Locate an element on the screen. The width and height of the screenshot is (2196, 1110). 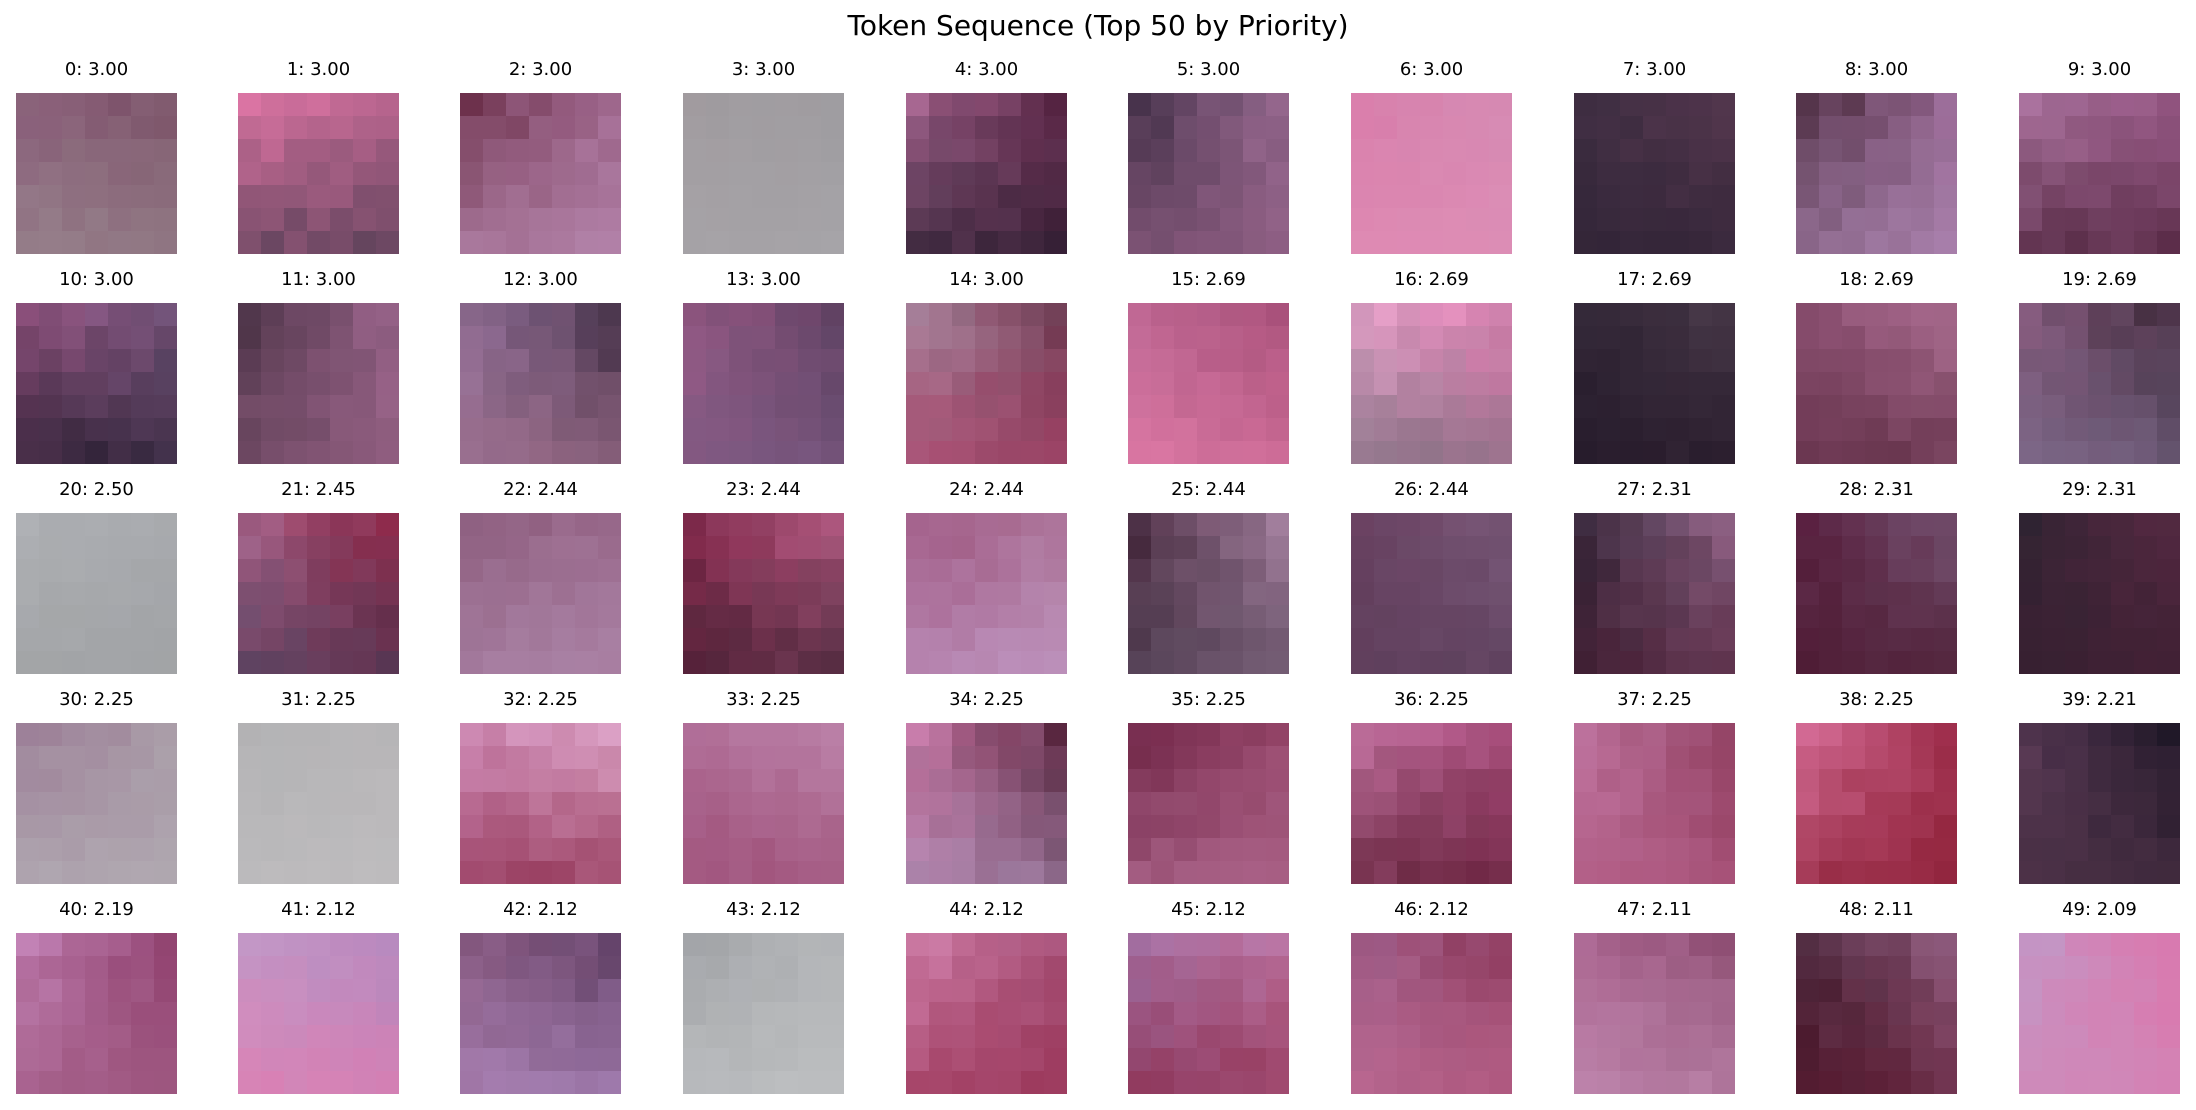
token-label: 38: 2.25 is located at coordinates (1876, 699).